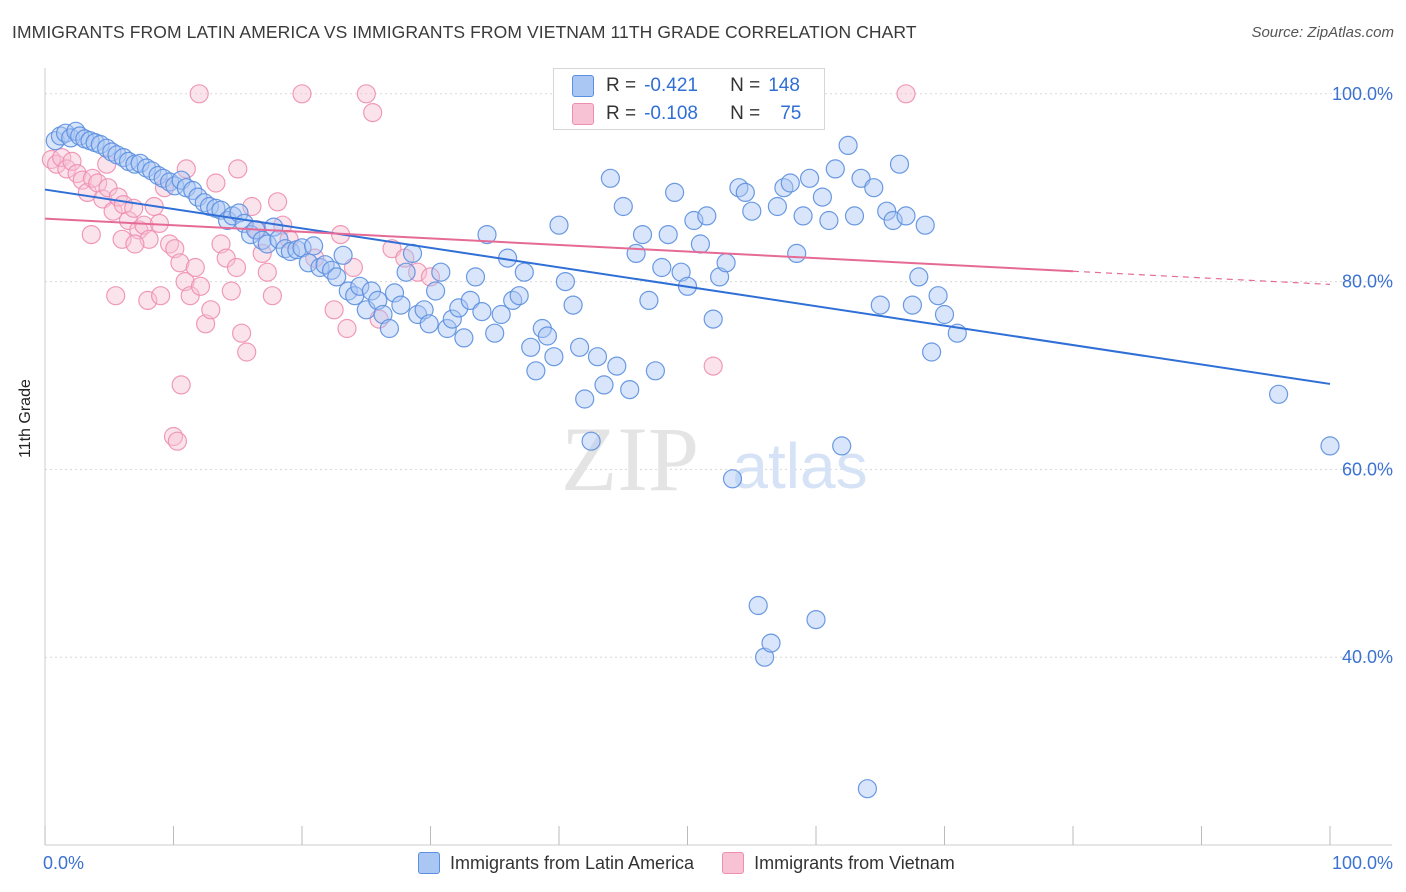 This screenshot has height=892, width=1406. I want to click on trend-line-vietnam-dashed, so click(1201, 278).